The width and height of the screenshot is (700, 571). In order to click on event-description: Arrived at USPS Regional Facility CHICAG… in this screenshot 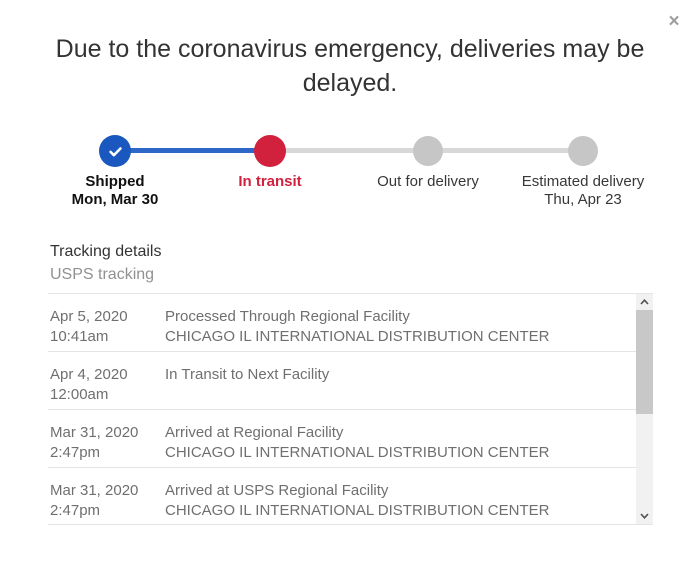, I will do `click(400, 503)`.